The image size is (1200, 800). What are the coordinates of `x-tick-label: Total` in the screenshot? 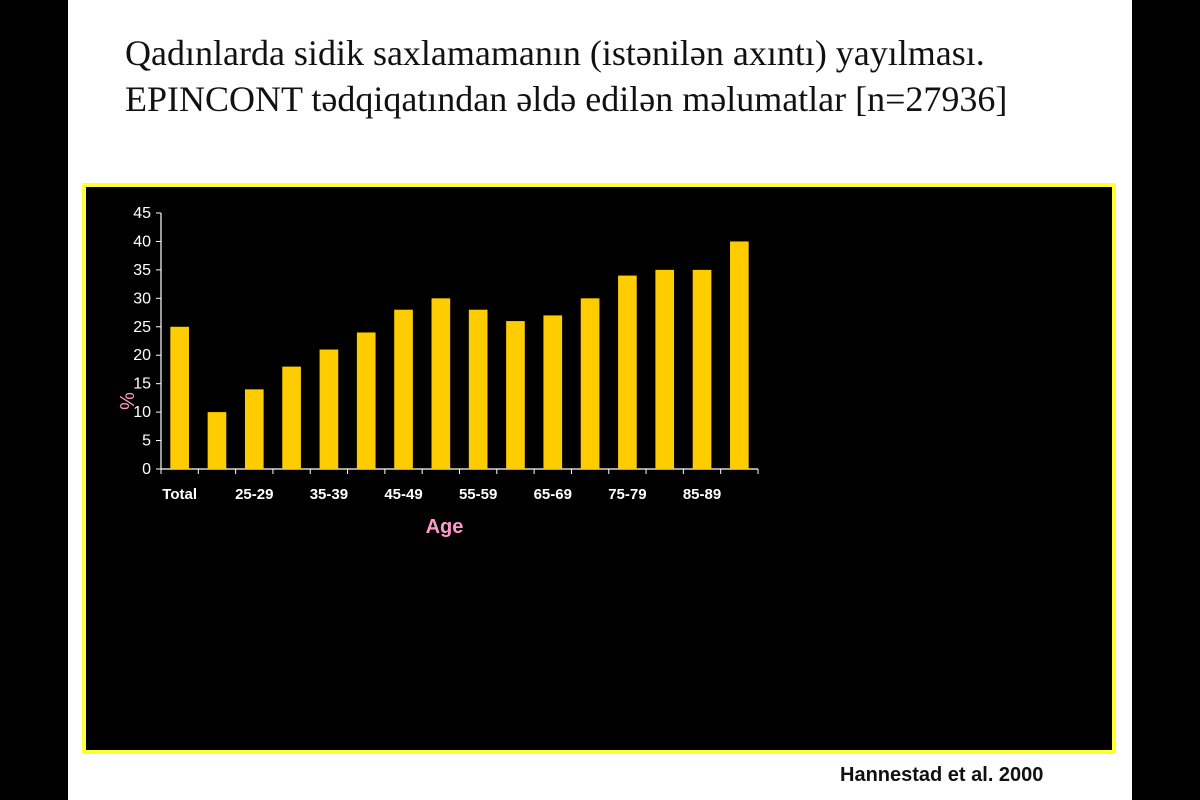 It's located at (179, 494).